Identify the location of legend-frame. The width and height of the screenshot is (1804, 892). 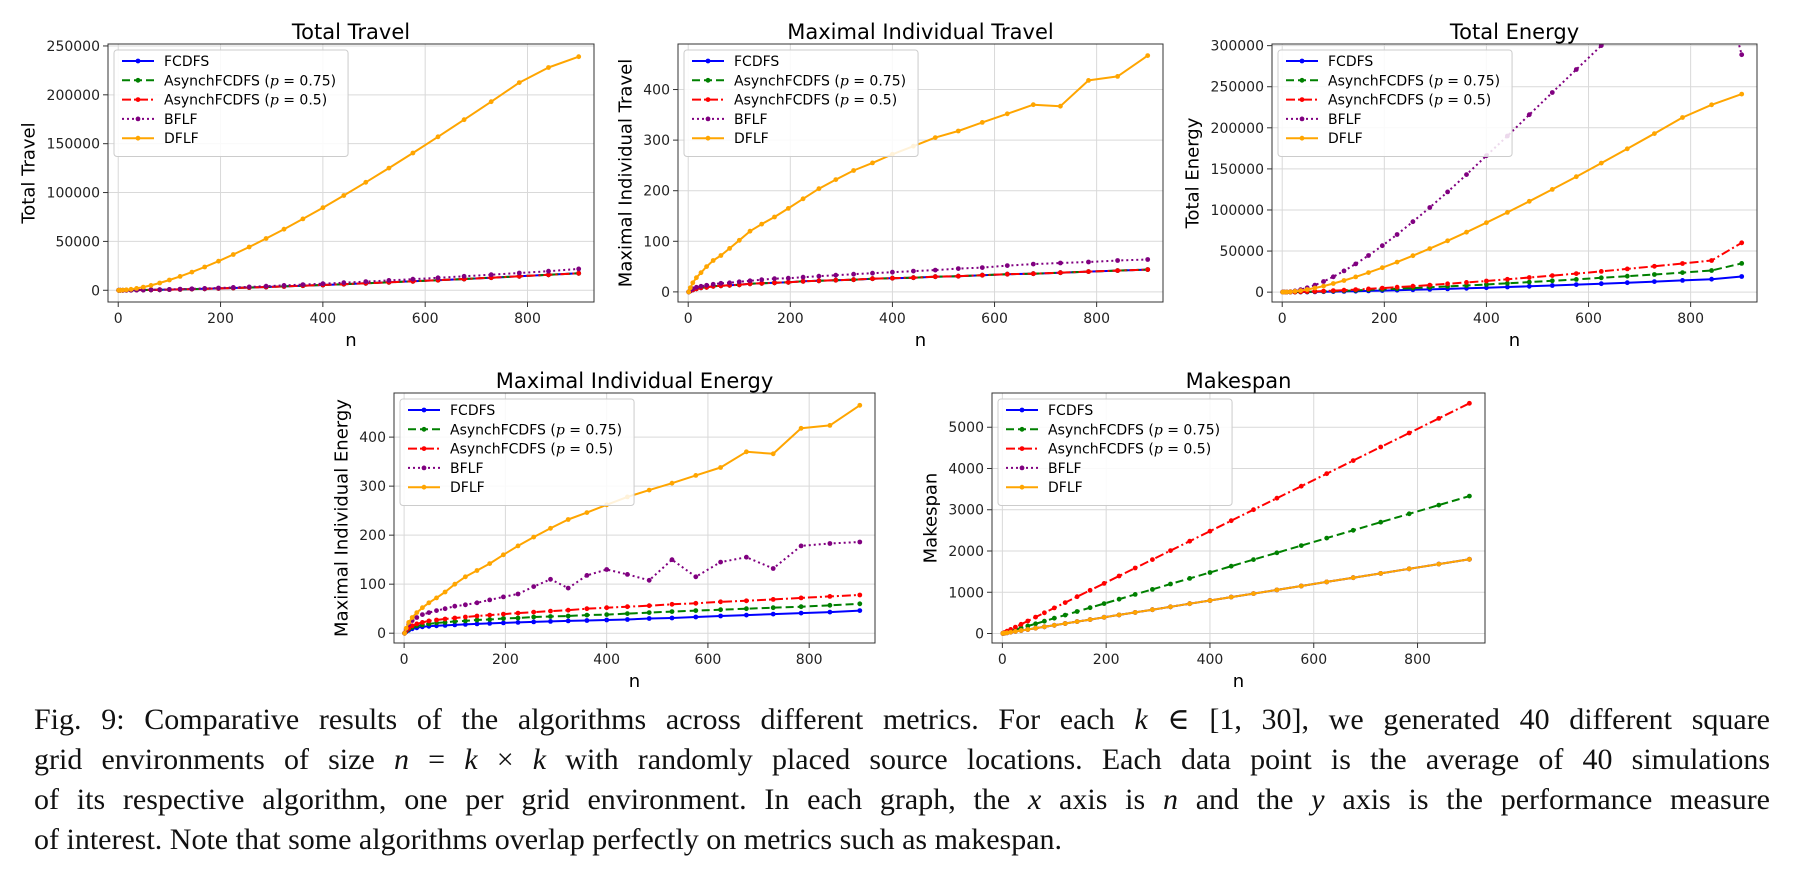
(231, 103).